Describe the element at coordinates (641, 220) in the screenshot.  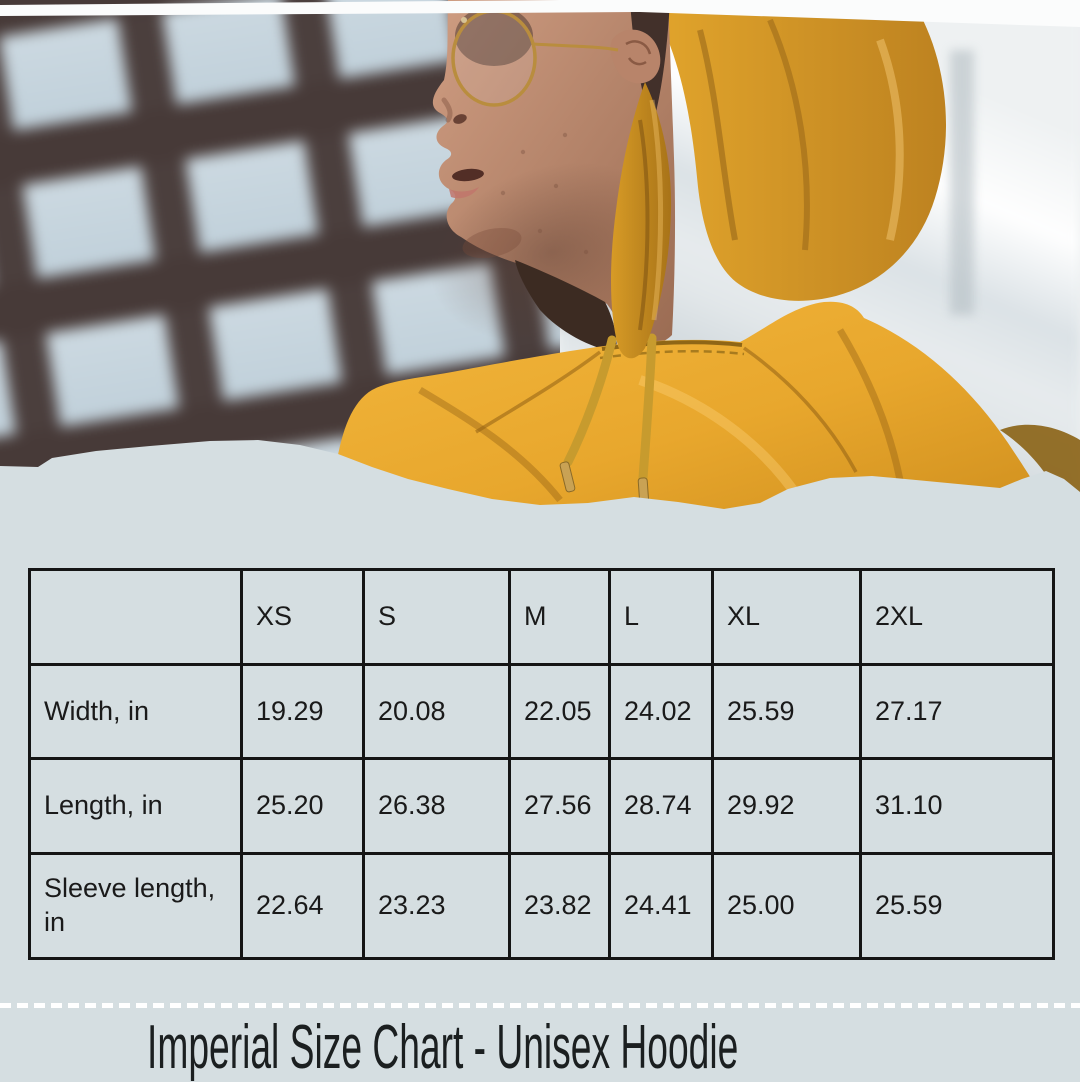
I see `hood-drape` at that location.